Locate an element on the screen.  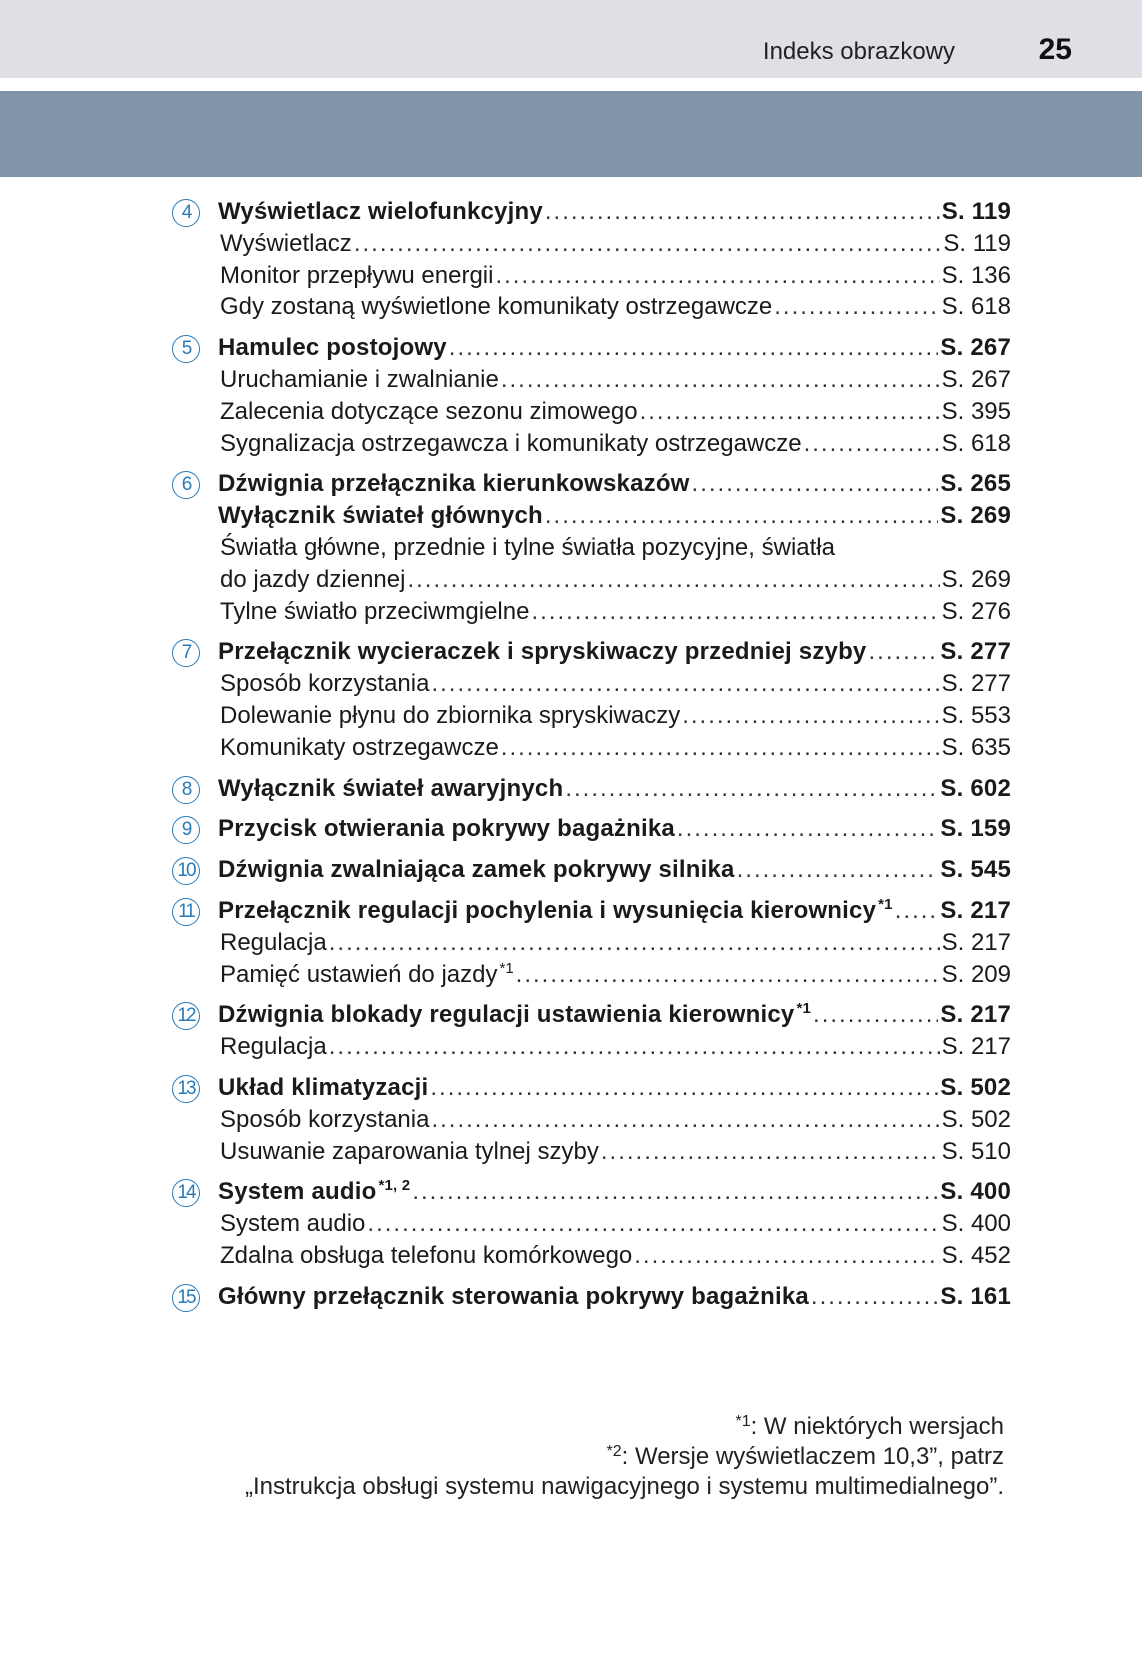
index-entry: Wyłącznik świateł głównych S. 269 is located at coordinates (591, 516).